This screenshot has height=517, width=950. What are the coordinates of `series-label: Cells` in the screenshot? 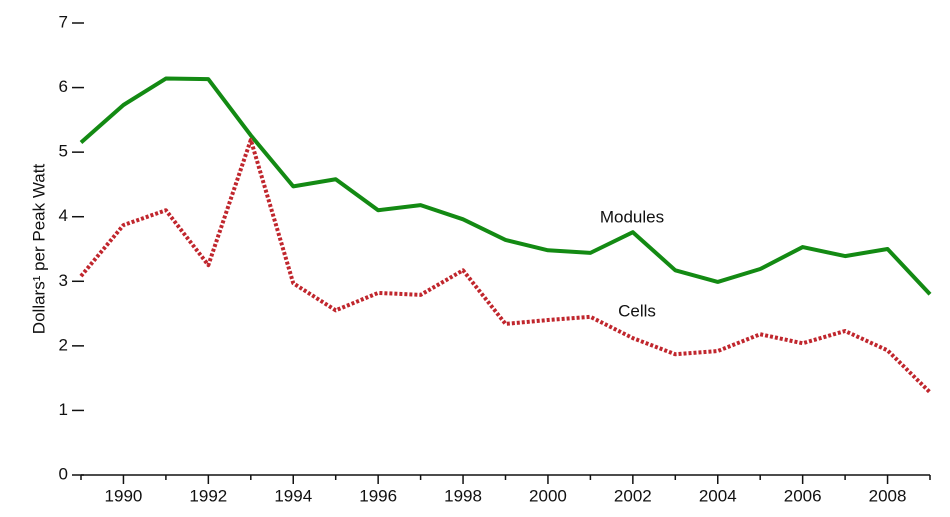 It's located at (637, 310).